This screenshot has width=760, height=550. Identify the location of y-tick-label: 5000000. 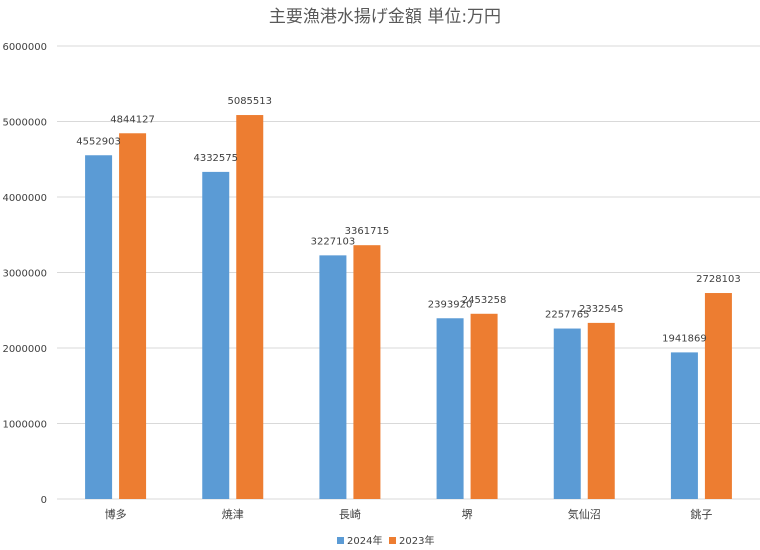
(24, 123).